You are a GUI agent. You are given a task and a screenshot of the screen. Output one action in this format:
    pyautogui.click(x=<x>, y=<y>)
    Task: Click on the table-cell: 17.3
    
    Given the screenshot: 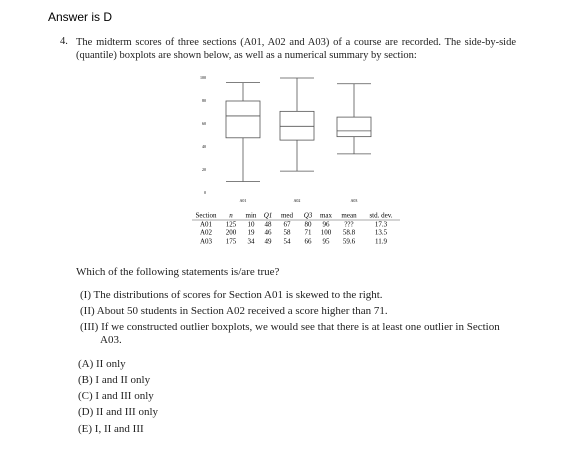 What is the action you would take?
    pyautogui.click(x=381, y=225)
    